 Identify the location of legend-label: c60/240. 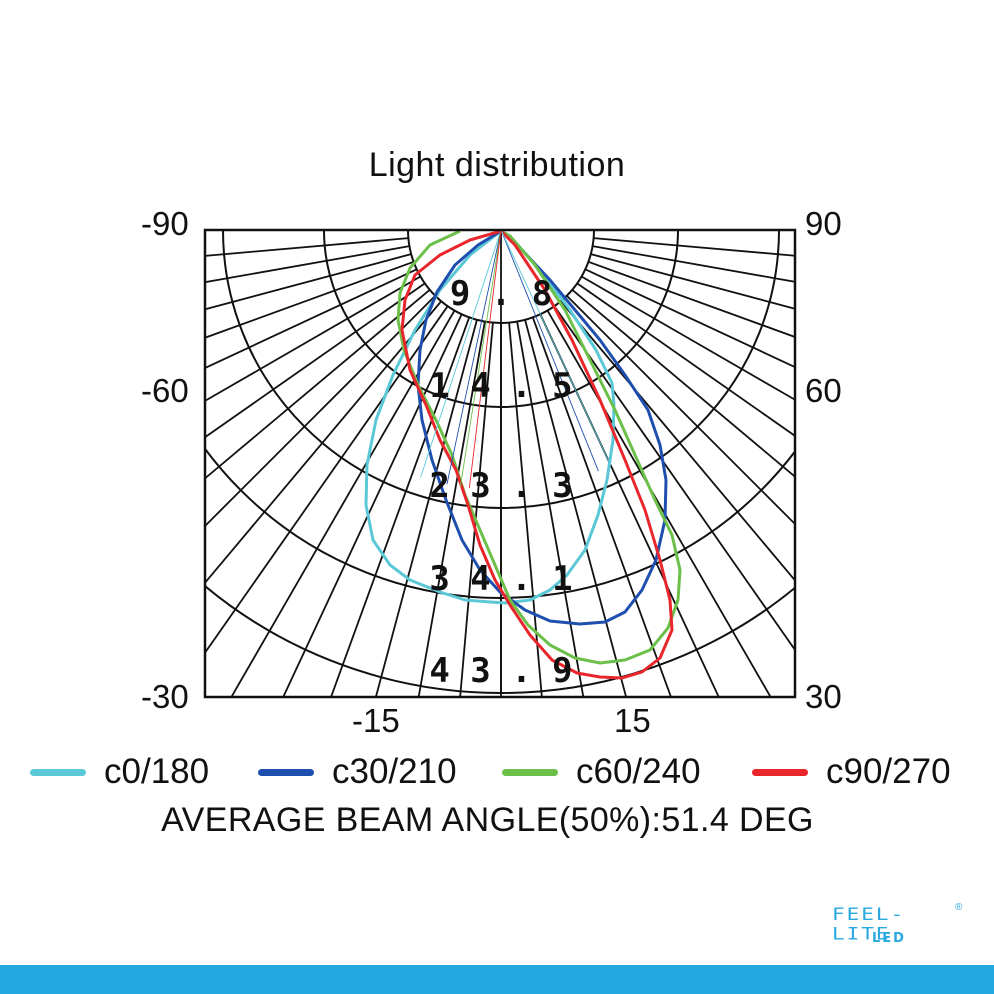
(638, 771).